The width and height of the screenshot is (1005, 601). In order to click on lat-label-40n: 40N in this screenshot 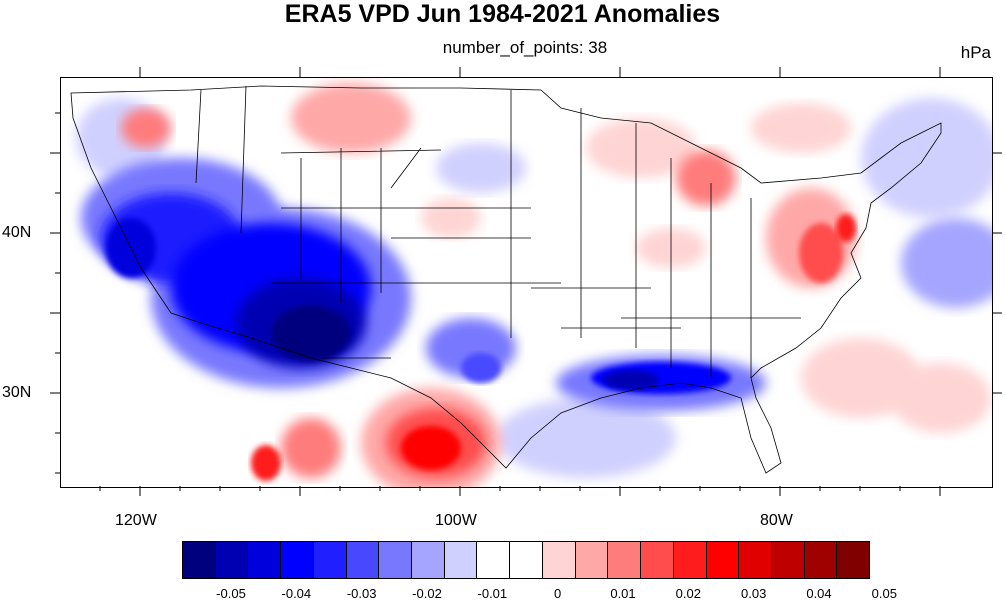, I will do `click(17, 232)`.